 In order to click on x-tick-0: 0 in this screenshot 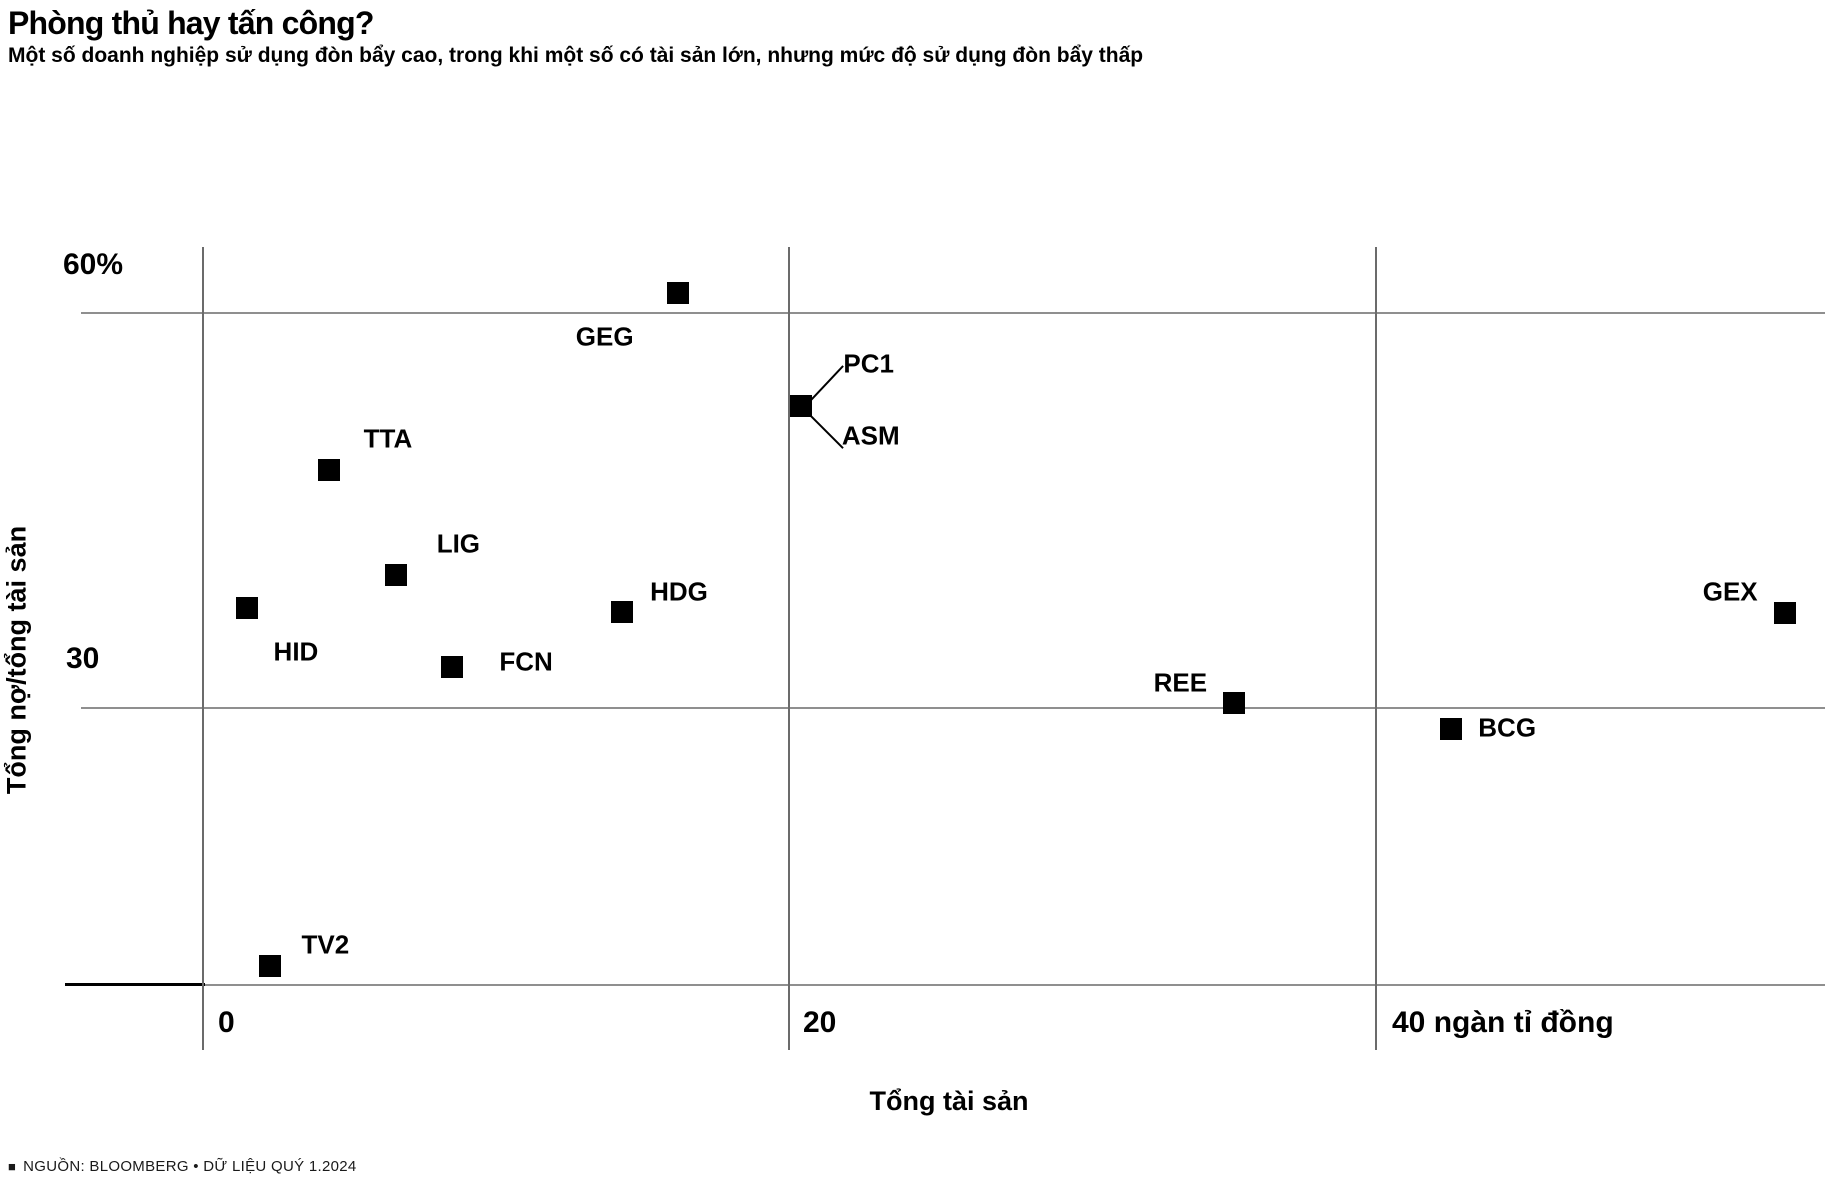, I will do `click(226, 1022)`.